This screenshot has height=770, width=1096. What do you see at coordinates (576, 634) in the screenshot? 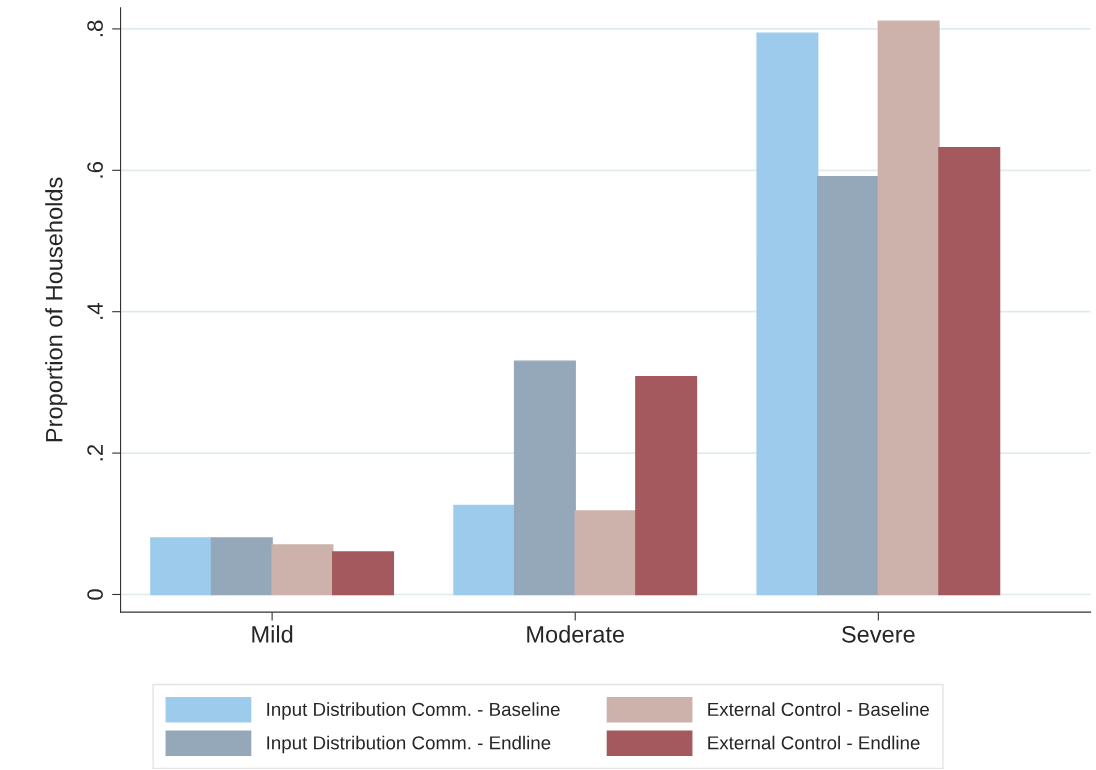
I see `x-tick-label: Moderate` at bounding box center [576, 634].